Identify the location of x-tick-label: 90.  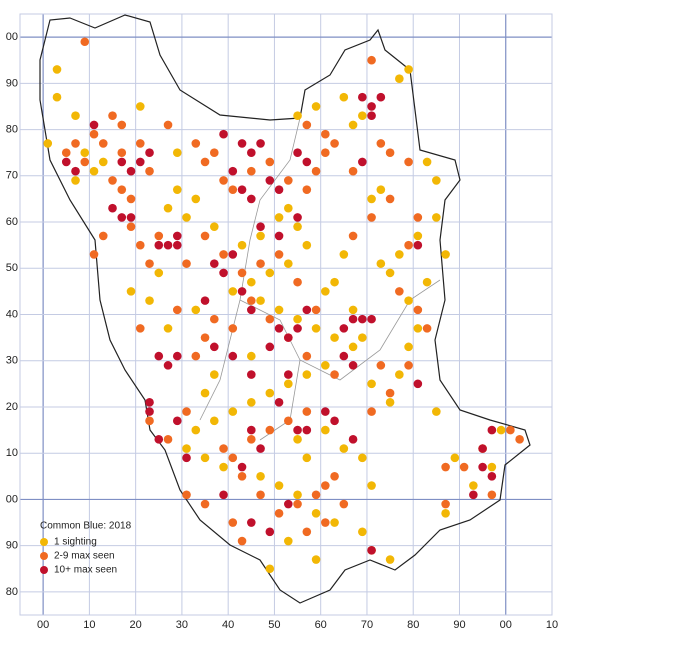
(459, 625).